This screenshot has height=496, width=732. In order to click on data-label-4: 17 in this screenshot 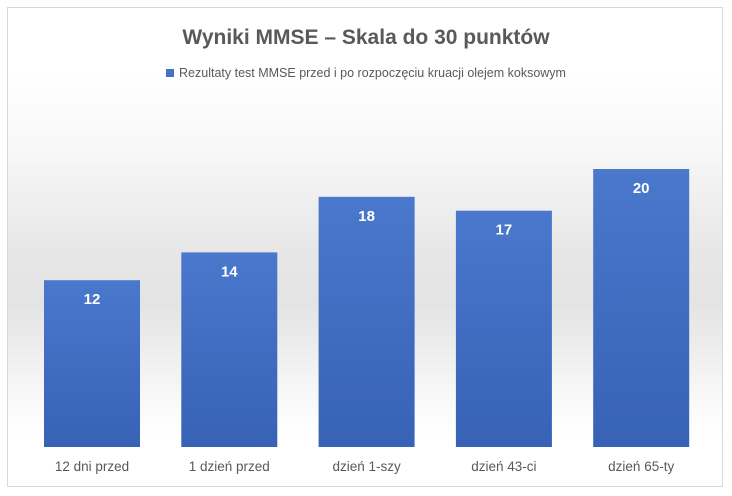, I will do `click(504, 230)`.